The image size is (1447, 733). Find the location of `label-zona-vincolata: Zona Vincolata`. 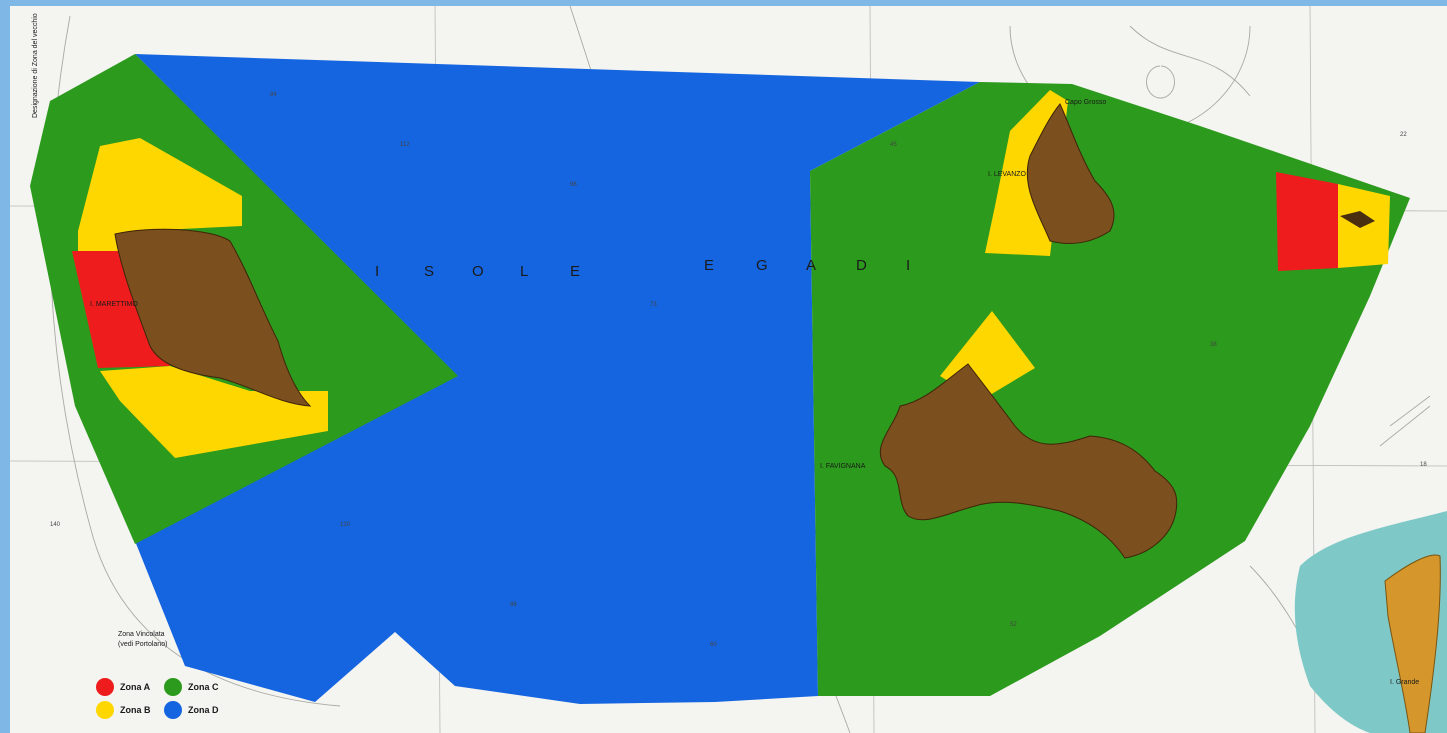

label-zona-vincolata: Zona Vincolata is located at coordinates (141, 634).